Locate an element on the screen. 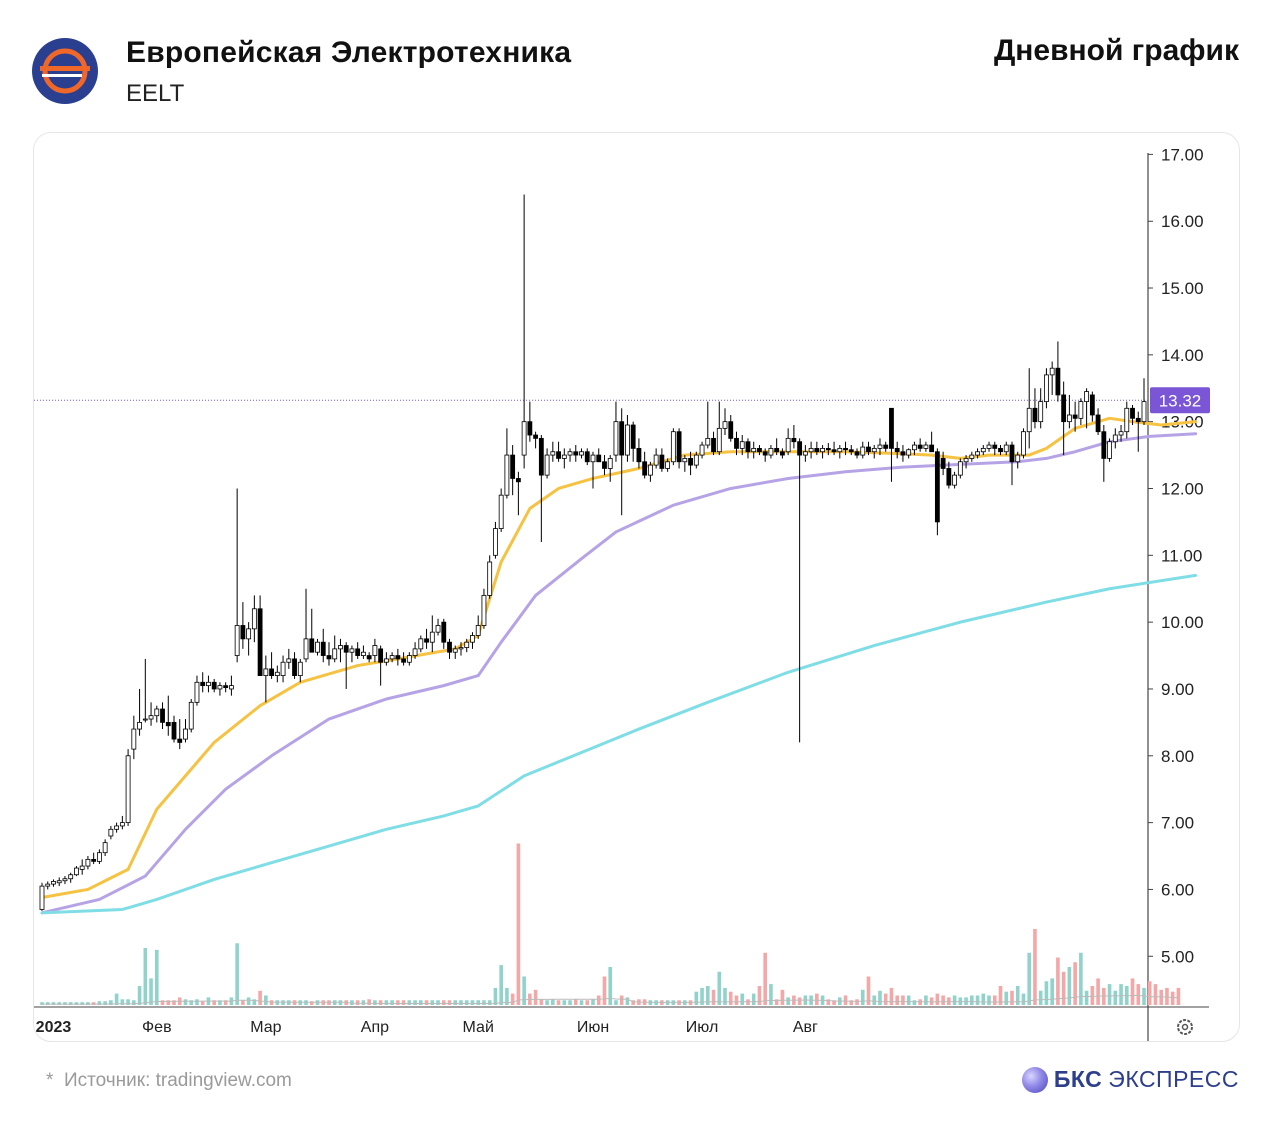  price-tick-label: 10.00 is located at coordinates (1182, 622).